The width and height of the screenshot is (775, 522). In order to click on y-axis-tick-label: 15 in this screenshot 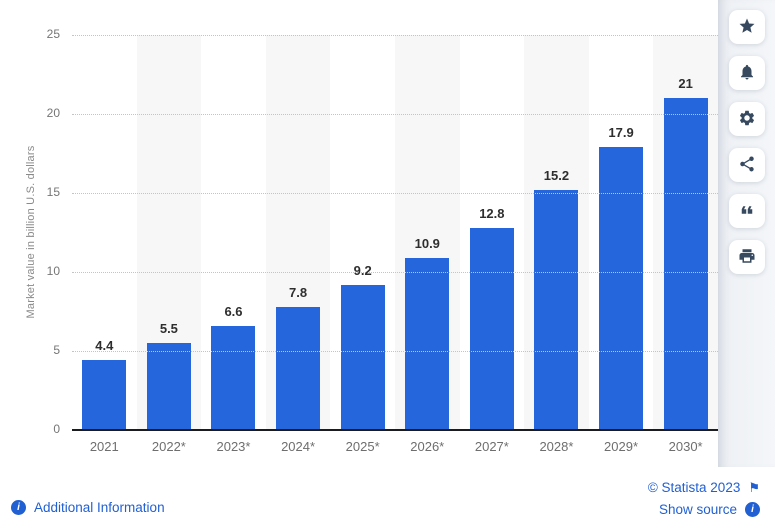, I will do `click(53, 192)`.